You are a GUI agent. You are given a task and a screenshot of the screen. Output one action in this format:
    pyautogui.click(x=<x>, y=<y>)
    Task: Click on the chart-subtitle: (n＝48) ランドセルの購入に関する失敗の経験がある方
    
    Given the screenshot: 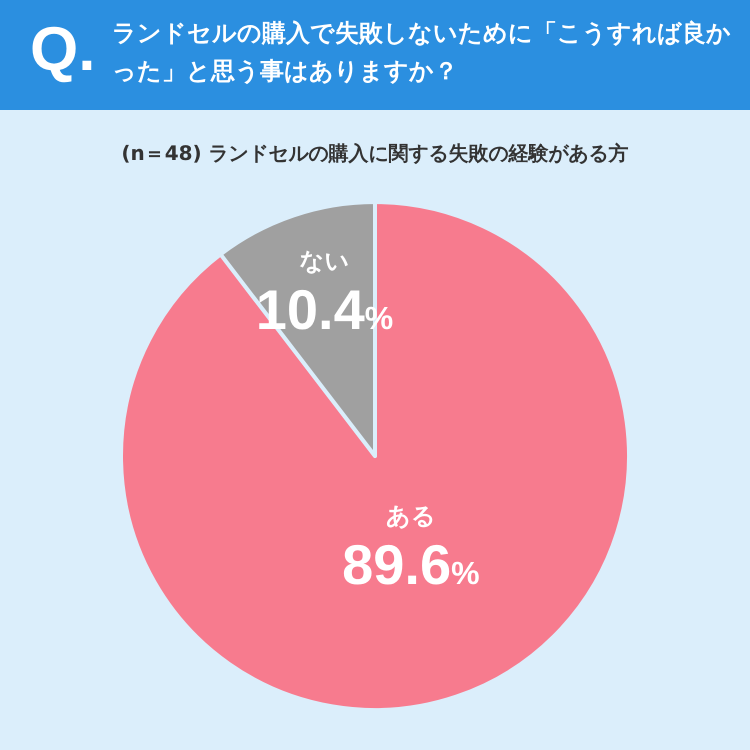 What is the action you would take?
    pyautogui.click(x=375, y=153)
    